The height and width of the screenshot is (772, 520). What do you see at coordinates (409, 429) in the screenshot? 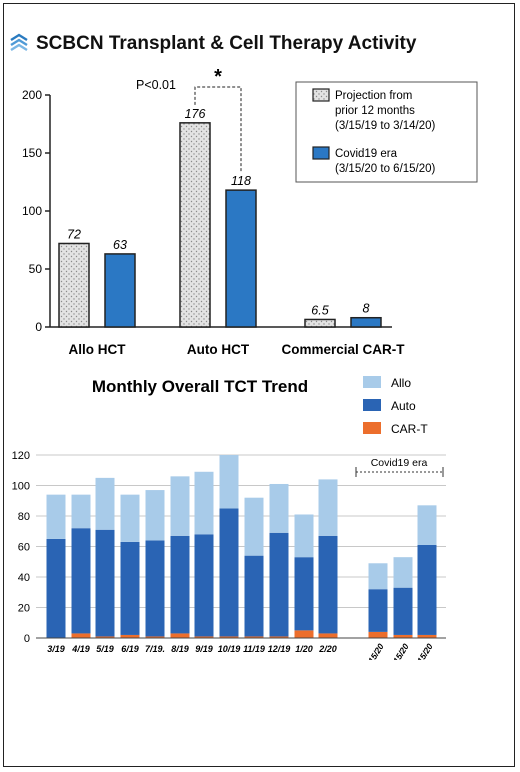
I see `legend-label-cart: CAR-T` at bounding box center [409, 429].